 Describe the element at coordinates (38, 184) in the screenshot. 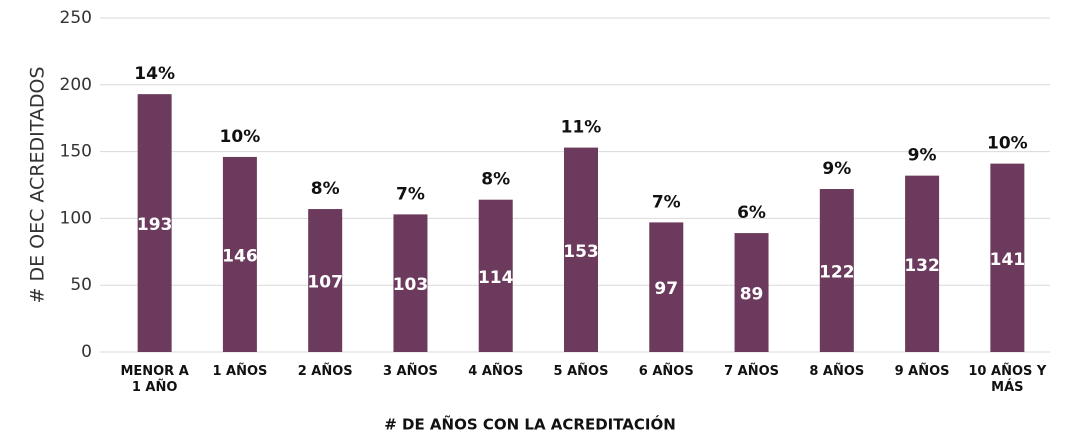

I see `y-axis-title: # DE OEC ACREDITADOS` at that location.